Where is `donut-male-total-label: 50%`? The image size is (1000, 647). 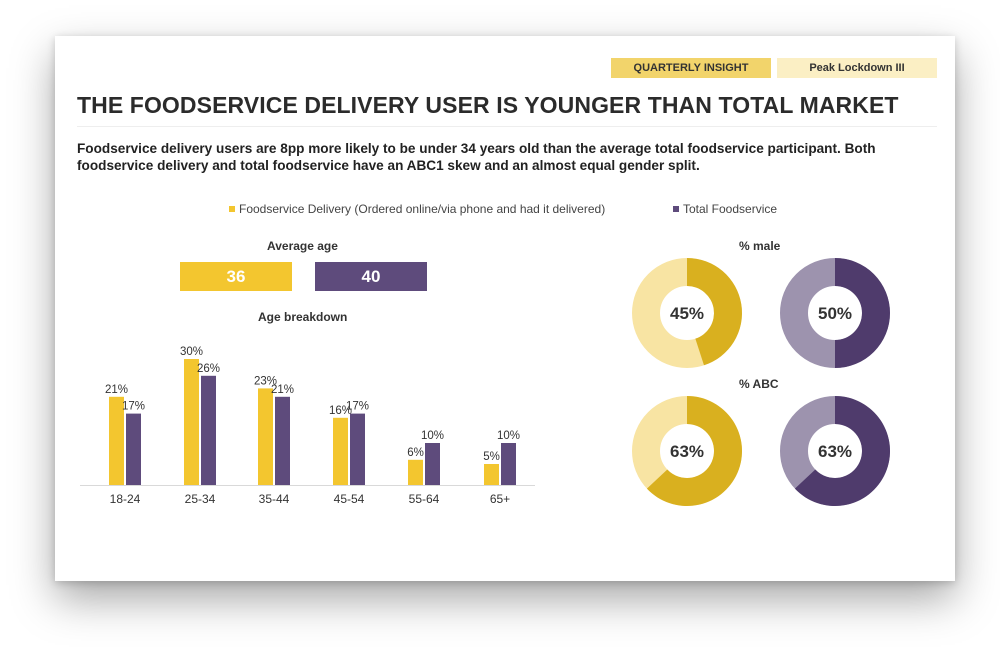 donut-male-total-label: 50% is located at coordinates (835, 313).